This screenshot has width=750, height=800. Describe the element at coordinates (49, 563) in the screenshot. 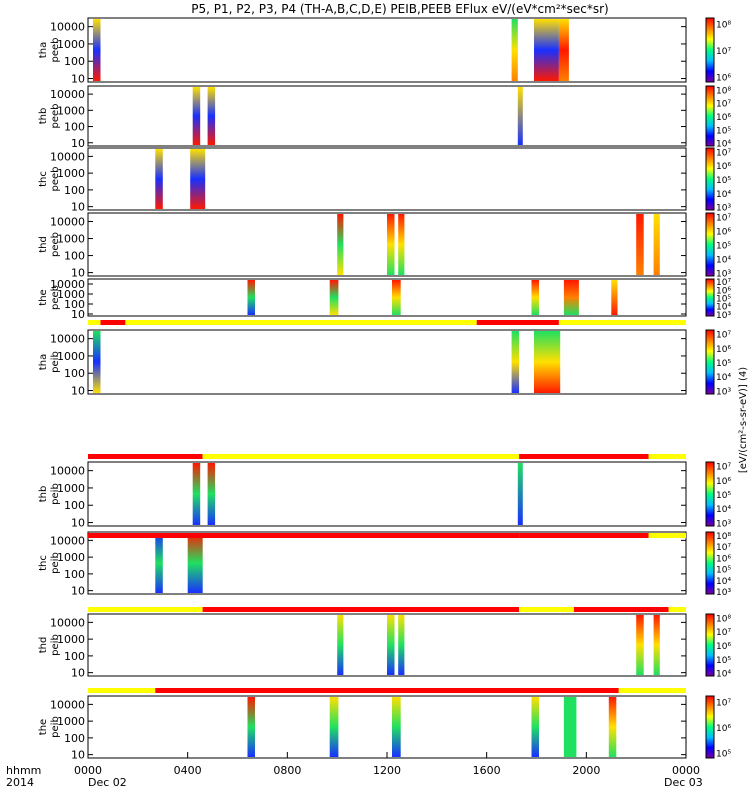

I see `panel-ylabel: thcpeib` at that location.